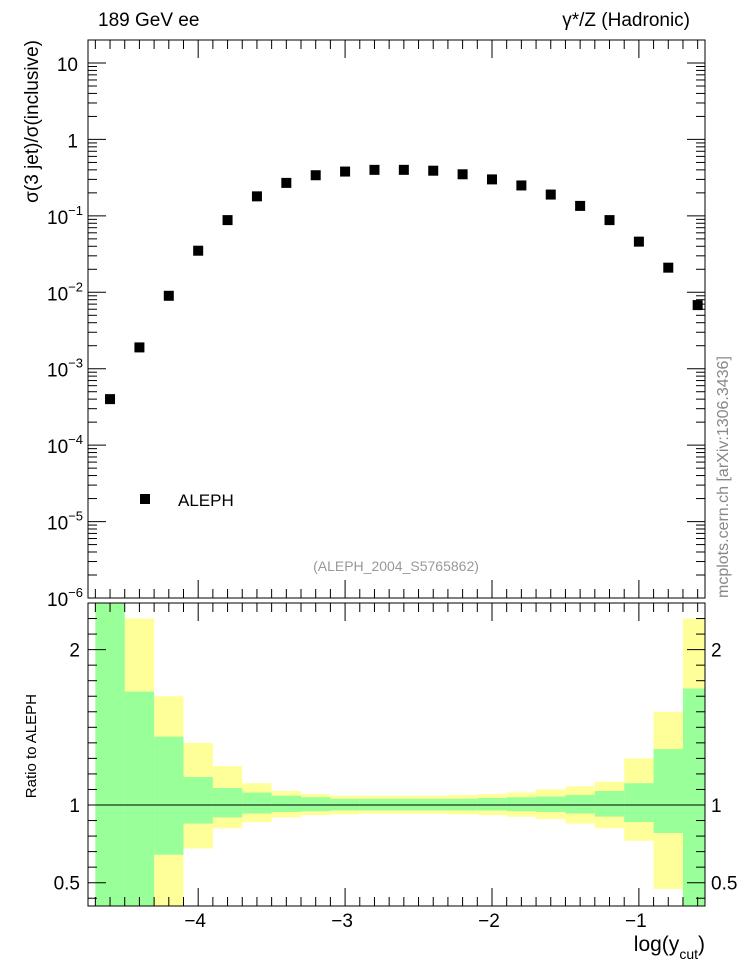 This screenshot has height=972, width=746. Describe the element at coordinates (32, 121) in the screenshot. I see `y-axis-label: σ(3 jet)/σ(inclusive)` at that location.